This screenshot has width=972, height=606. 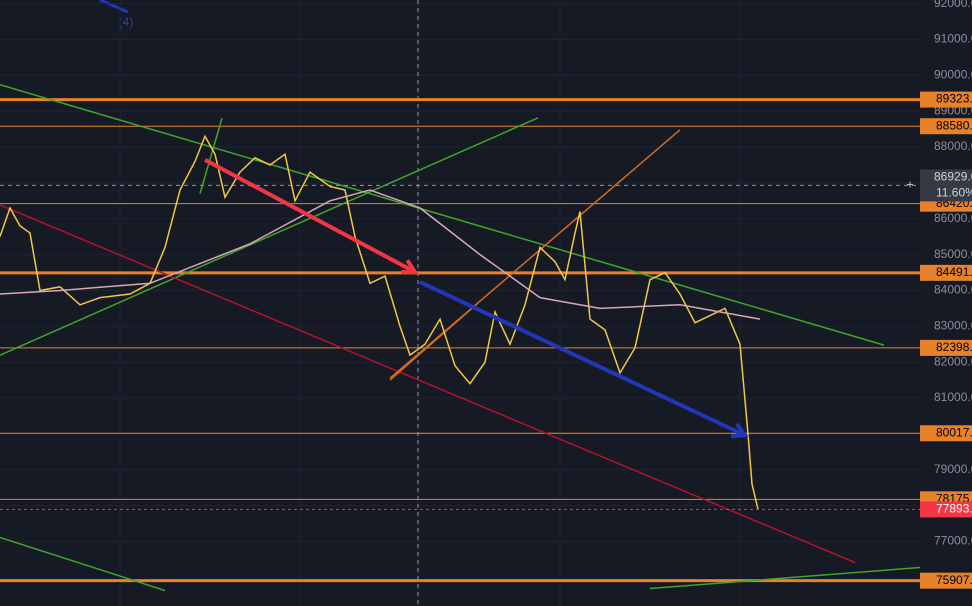 I want to click on crosshair-label: 86929.0, so click(x=953, y=177).